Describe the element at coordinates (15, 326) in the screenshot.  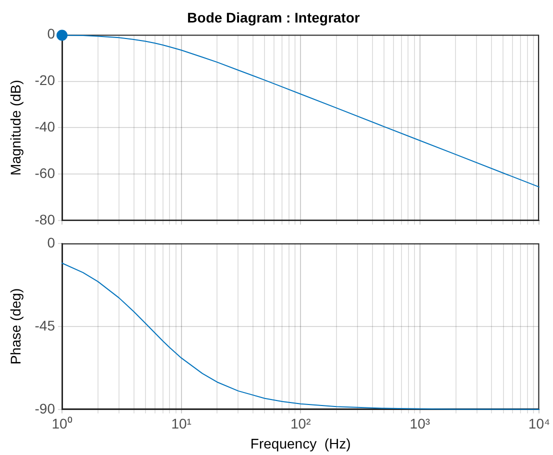
I see `y-axis-title: Phase (deg)` at that location.